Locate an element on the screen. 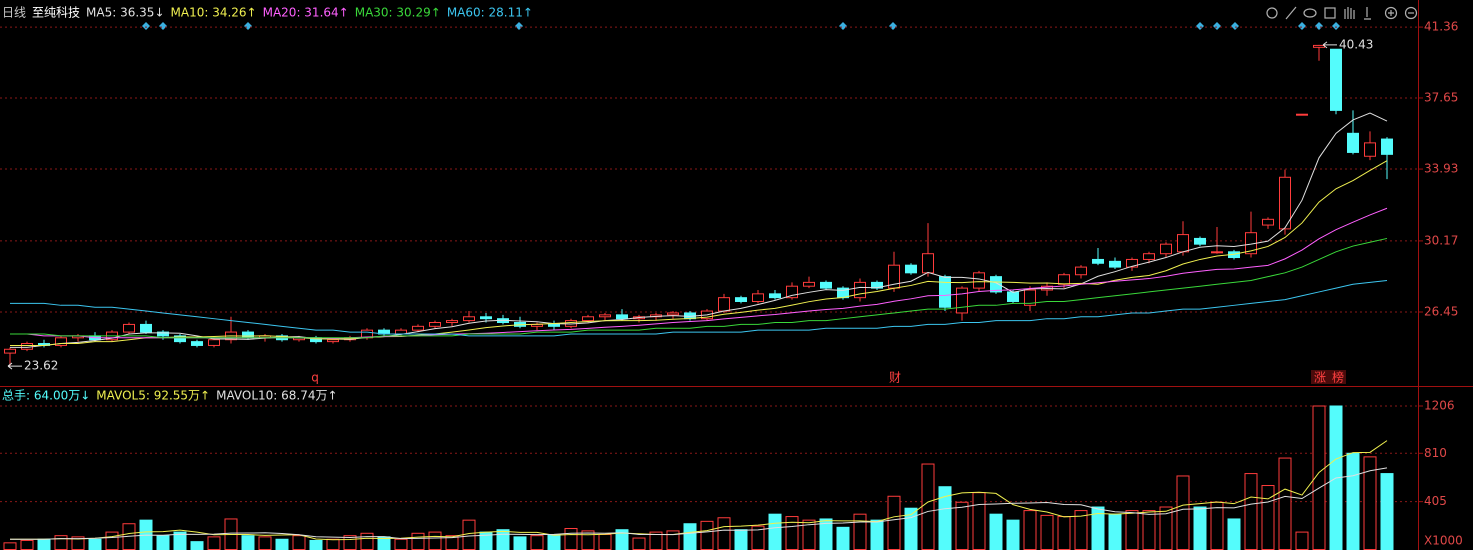  view-button is located at coordinates (1310, 13).